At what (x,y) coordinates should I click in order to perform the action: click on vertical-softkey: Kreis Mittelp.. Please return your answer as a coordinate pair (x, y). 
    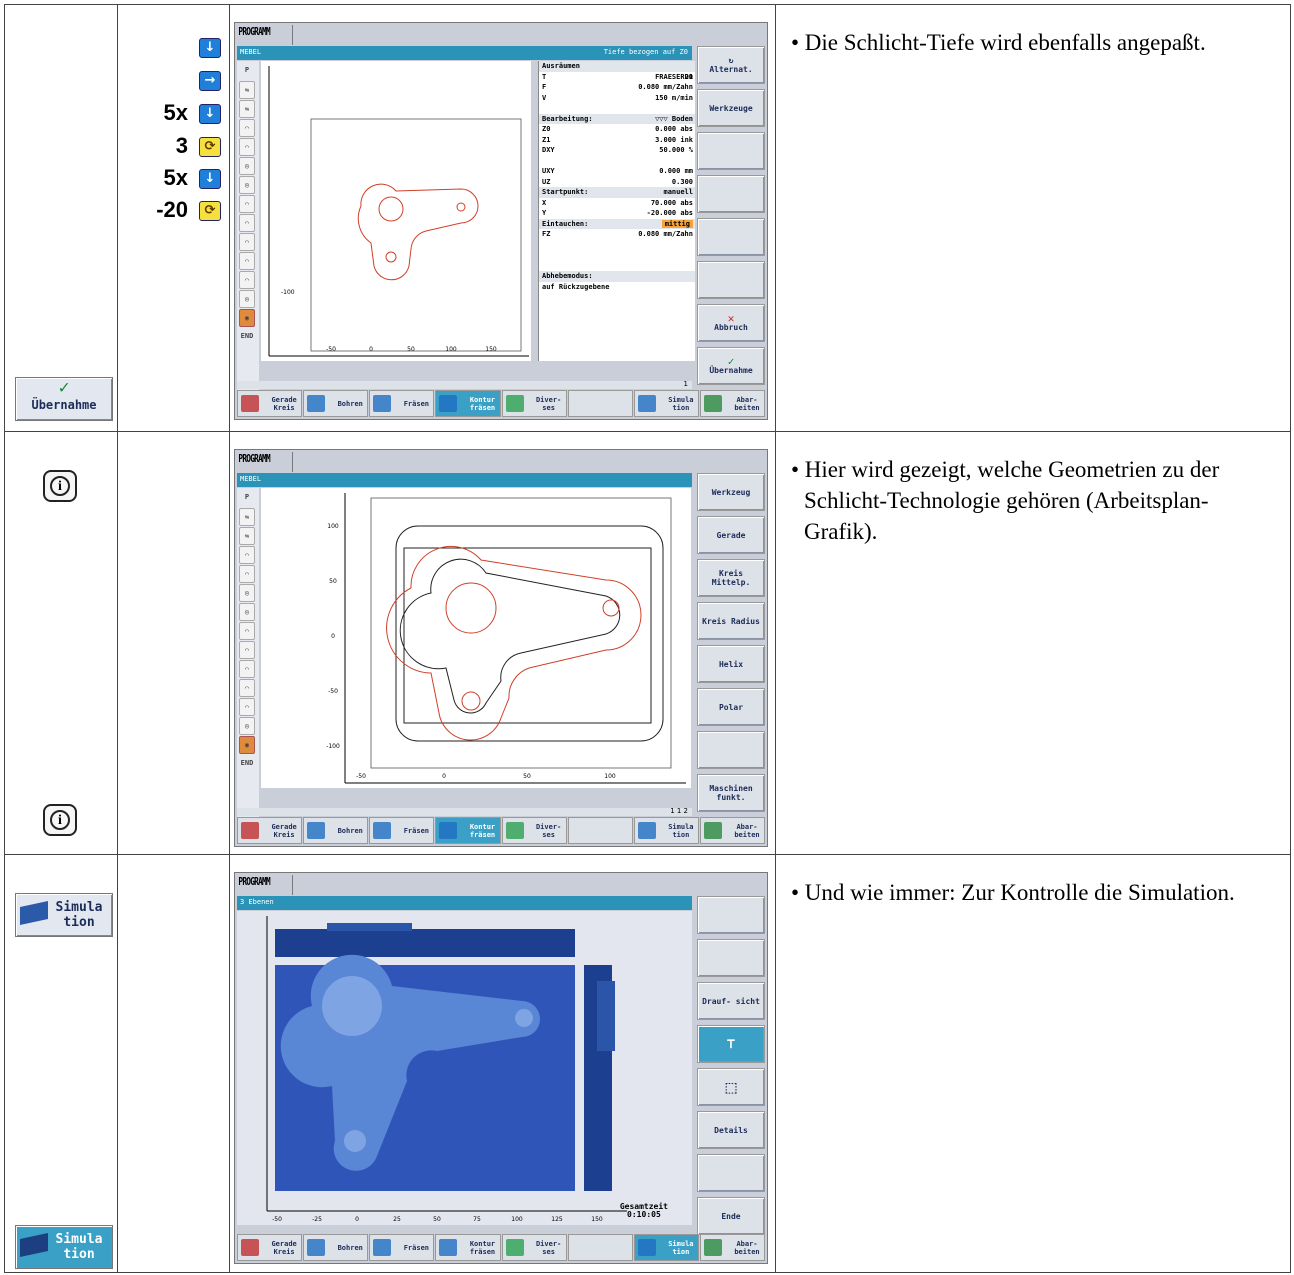
    Looking at the image, I should click on (731, 578).